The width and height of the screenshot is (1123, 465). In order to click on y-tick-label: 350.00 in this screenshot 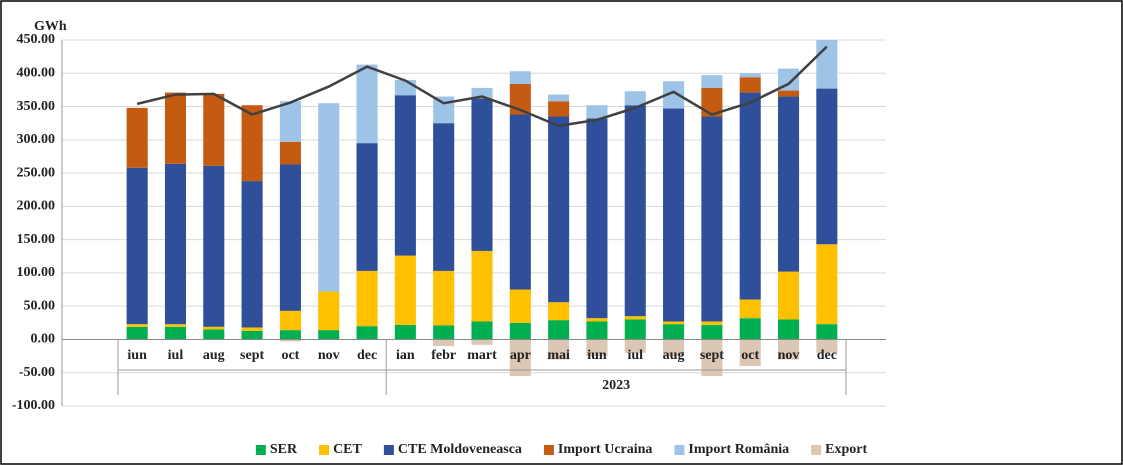, I will do `click(36, 106)`.